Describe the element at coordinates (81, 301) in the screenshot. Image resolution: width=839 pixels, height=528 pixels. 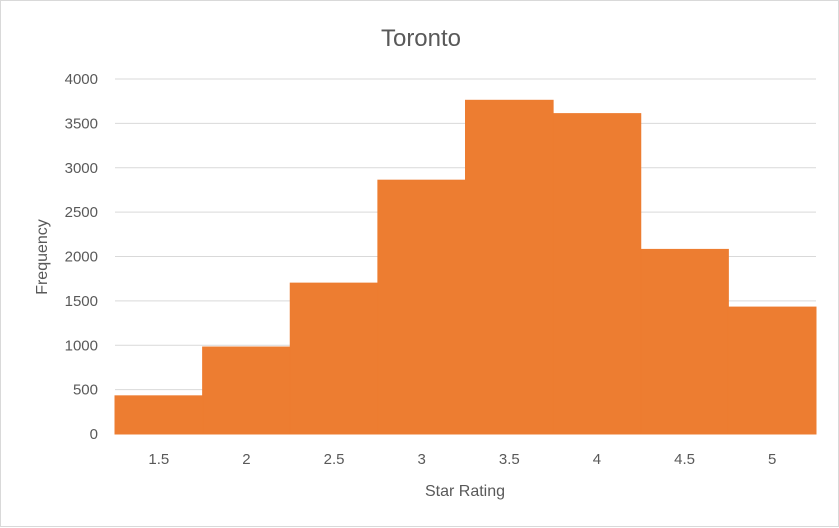
I see `y-tick-label: 1500` at that location.